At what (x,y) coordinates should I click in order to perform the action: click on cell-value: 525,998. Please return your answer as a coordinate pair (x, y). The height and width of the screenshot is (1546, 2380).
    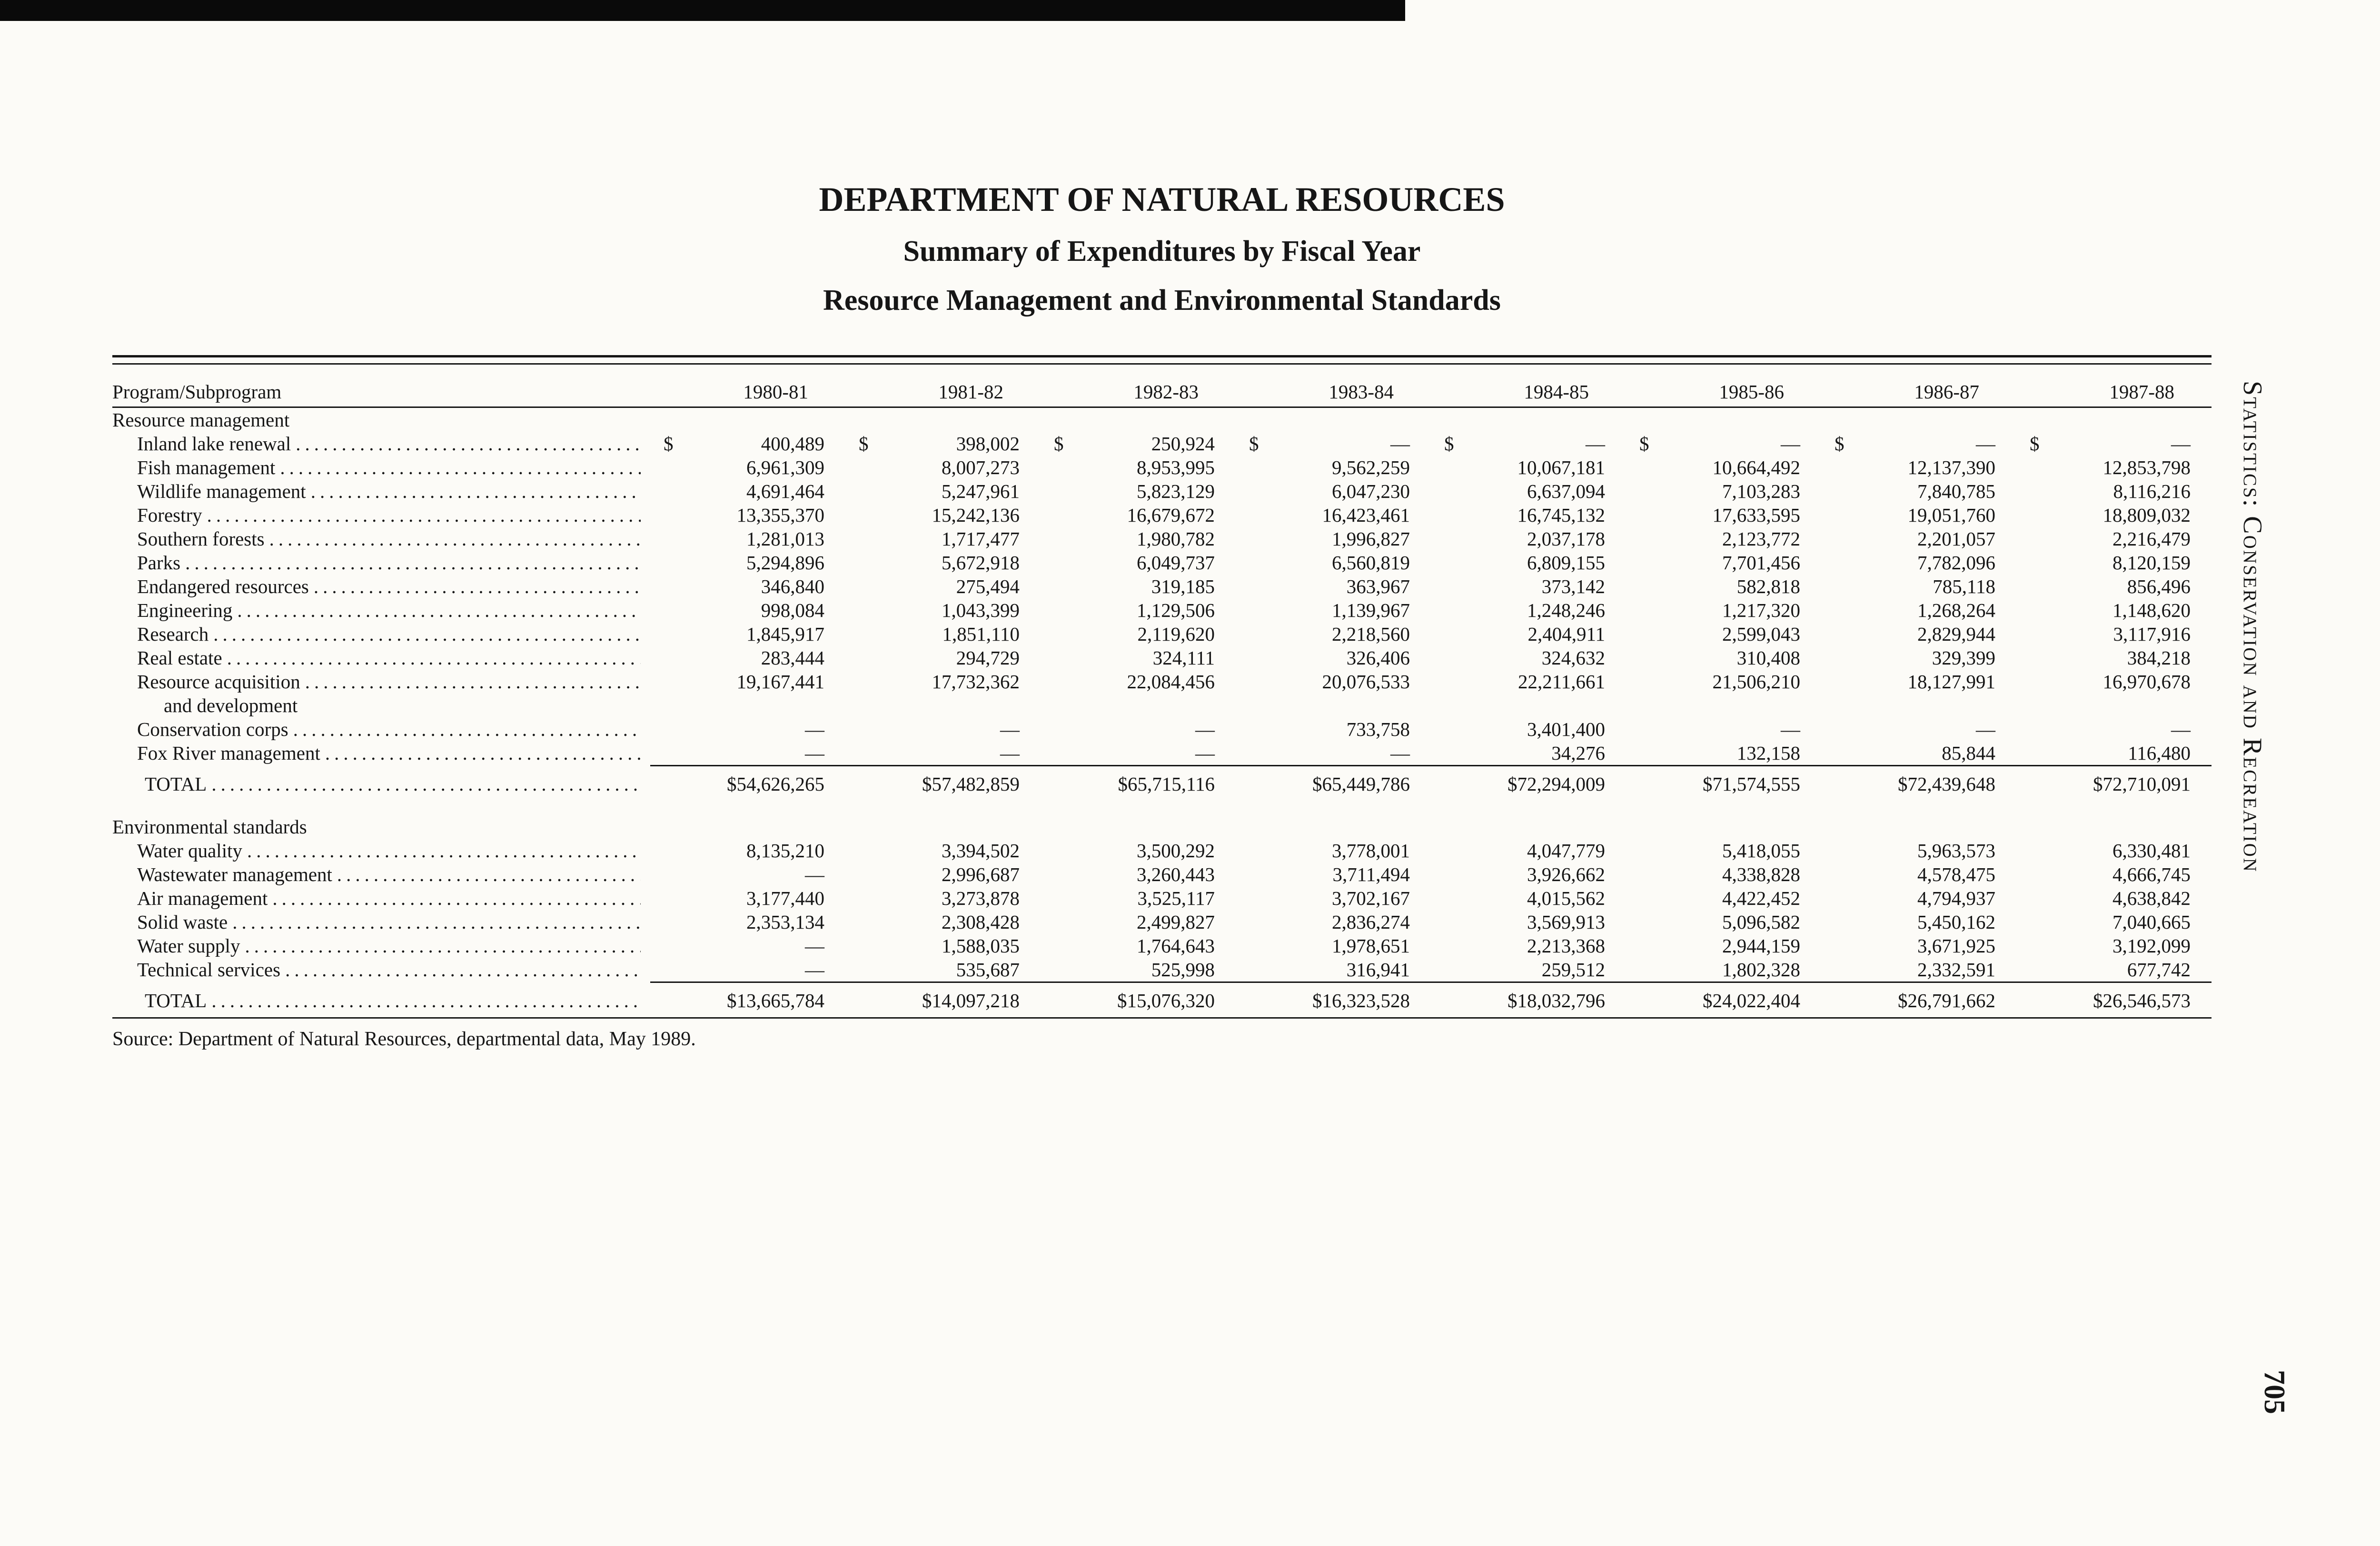
    Looking at the image, I should click on (1183, 970).